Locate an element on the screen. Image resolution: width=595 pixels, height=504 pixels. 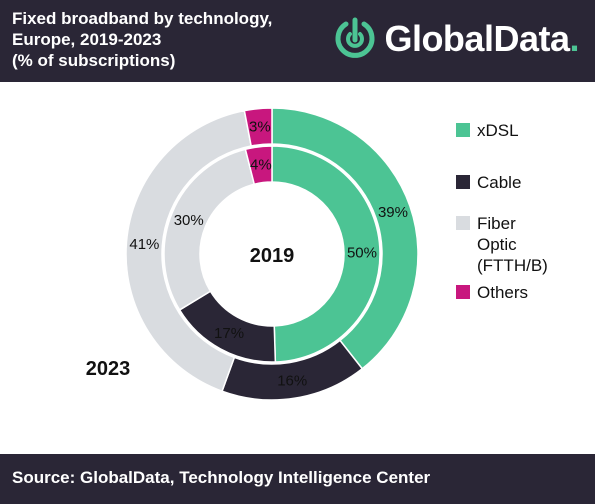
globaldata-logo-icon is located at coordinates (355, 37).